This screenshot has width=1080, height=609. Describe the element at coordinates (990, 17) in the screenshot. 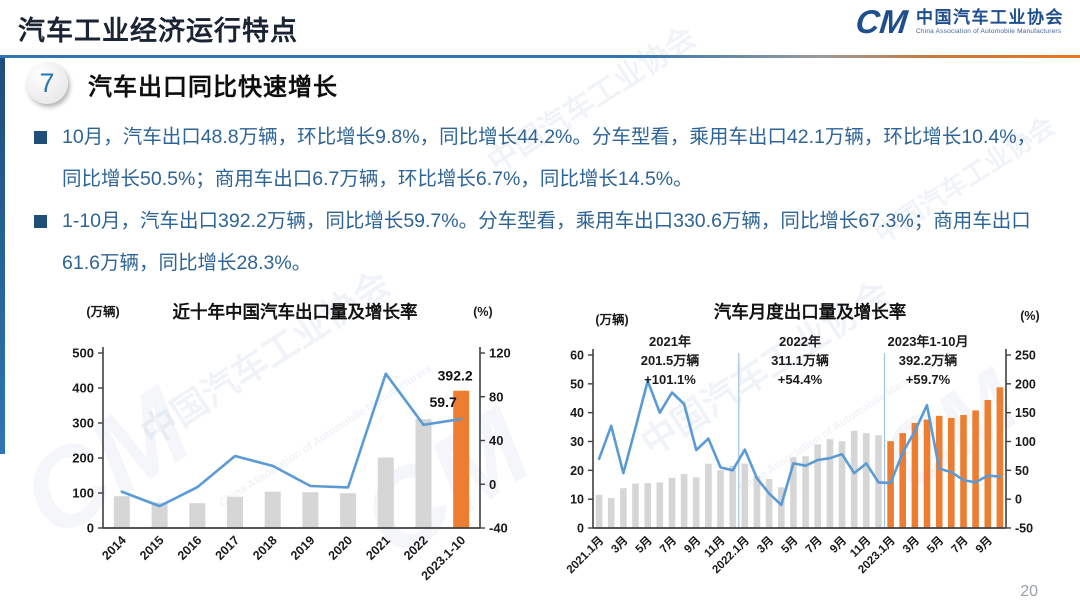

I see `caam-logo-name-cn: 中国汽车工业协会` at that location.